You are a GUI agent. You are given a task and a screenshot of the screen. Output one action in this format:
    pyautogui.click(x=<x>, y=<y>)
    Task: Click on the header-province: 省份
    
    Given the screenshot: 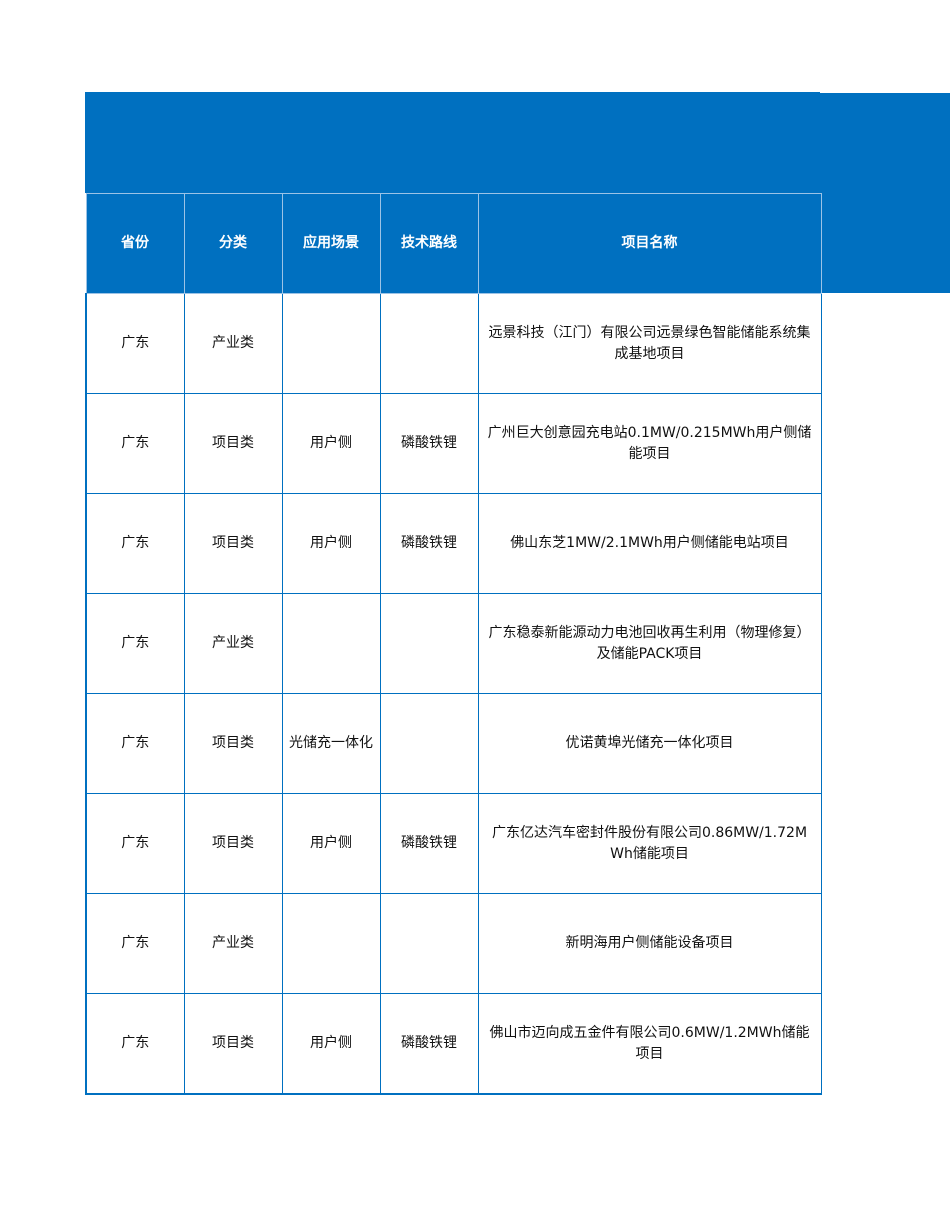 What is the action you would take?
    pyautogui.click(x=135, y=243)
    